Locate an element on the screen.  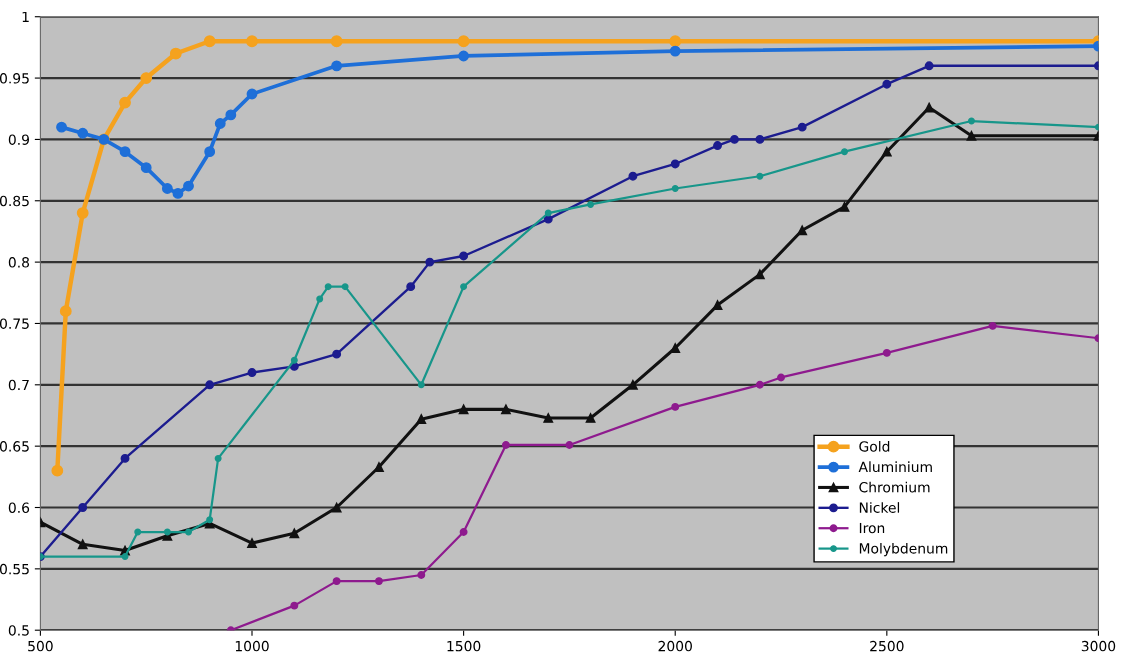
x-tick-label: 1500 is located at coordinates (464, 646).